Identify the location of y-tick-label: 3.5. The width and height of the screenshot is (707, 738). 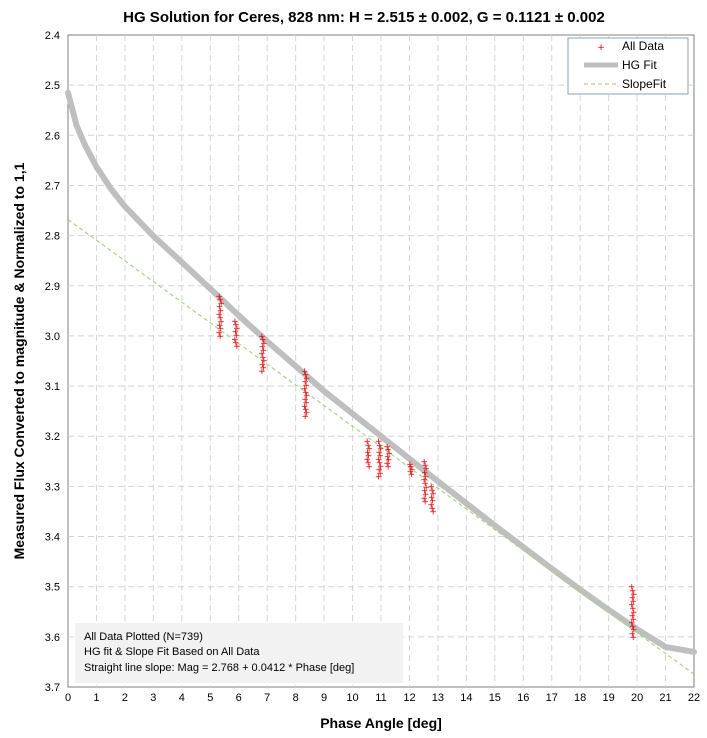
(52, 588).